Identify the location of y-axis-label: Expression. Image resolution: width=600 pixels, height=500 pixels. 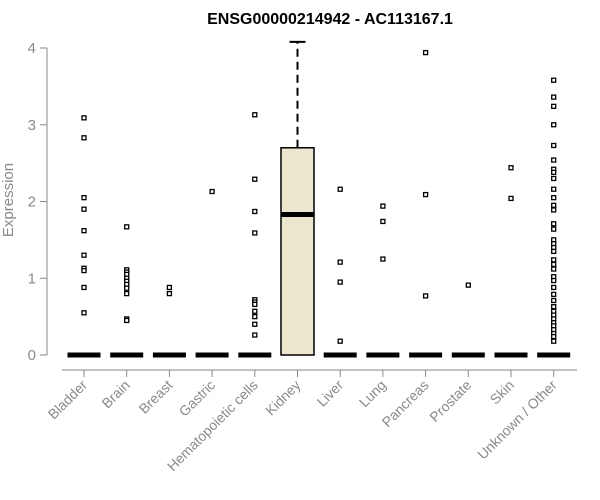
(8, 200).